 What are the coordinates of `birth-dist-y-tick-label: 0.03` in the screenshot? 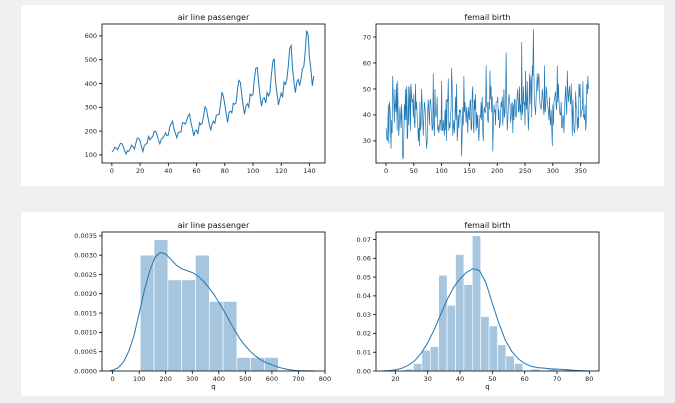 It's located at (364, 315).